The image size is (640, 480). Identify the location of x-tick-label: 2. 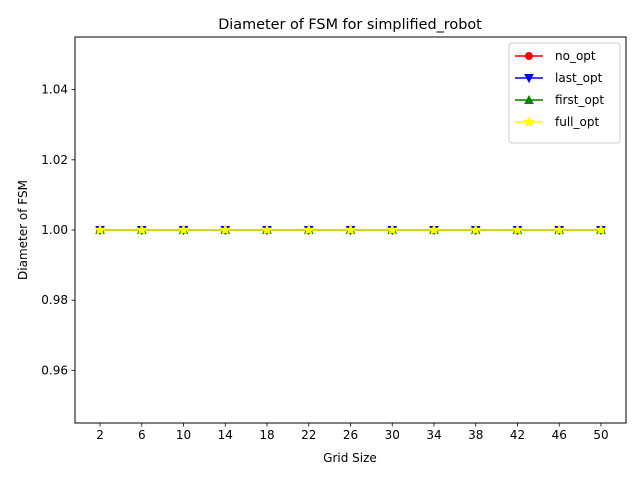
(100, 435).